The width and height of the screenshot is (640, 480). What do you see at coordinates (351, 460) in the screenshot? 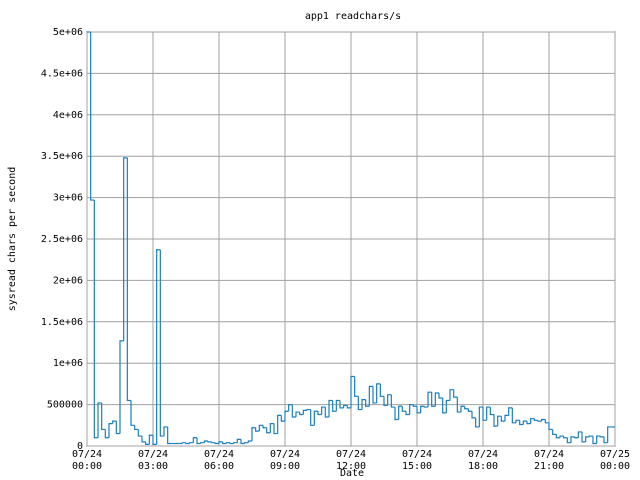
I see `x-tick-label: 07/24 12:00` at bounding box center [351, 460].